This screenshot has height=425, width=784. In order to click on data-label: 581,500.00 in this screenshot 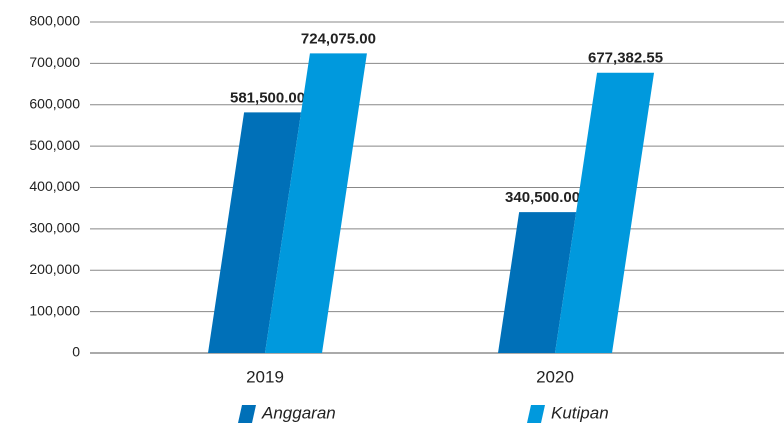, I will do `click(267, 97)`.